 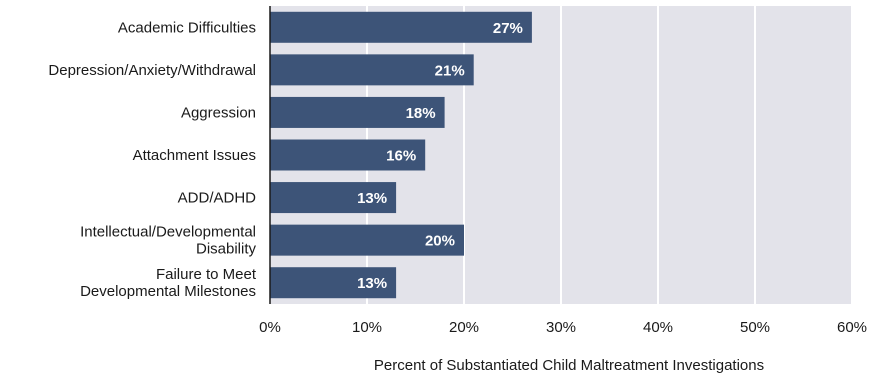 I want to click on category-label: ADD/ADHD, so click(x=217, y=198).